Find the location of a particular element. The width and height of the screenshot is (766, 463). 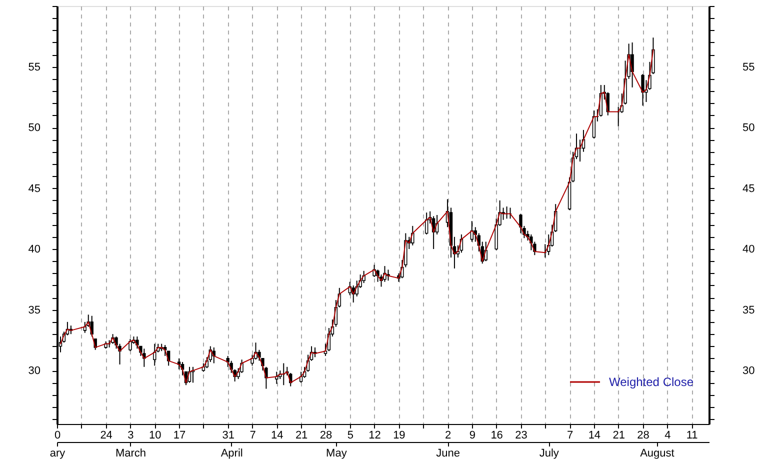

x2-tick-label: April is located at coordinates (231, 454).